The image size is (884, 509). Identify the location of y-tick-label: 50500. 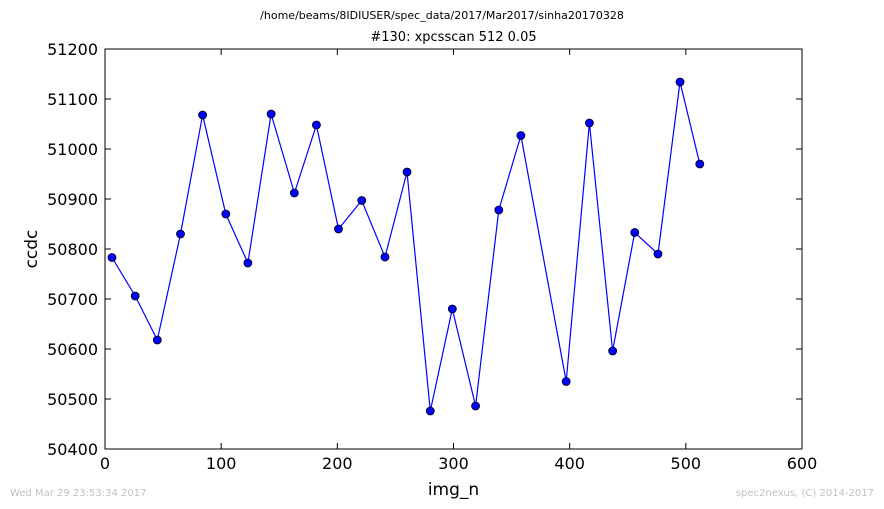
(72, 399).